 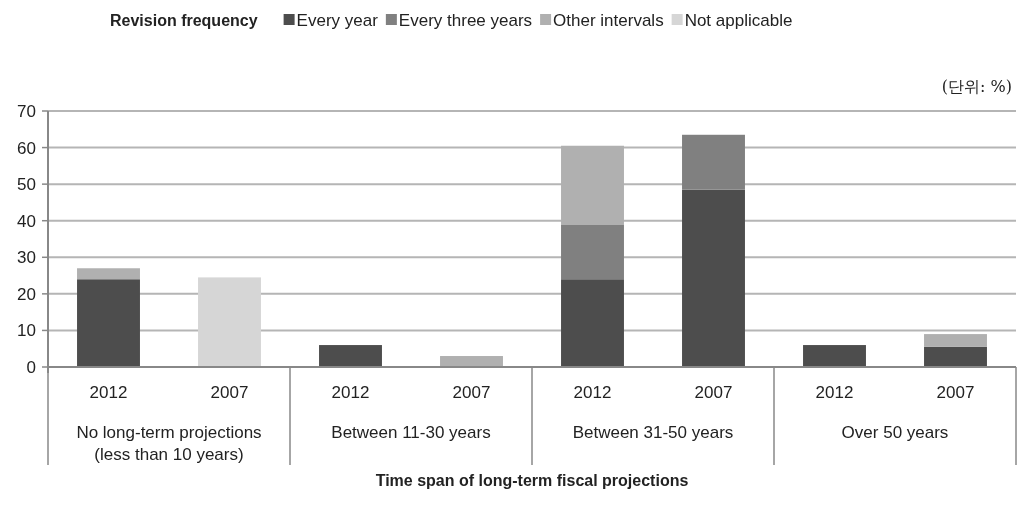 What do you see at coordinates (653, 432) in the screenshot?
I see `text: Between 31-50 years` at bounding box center [653, 432].